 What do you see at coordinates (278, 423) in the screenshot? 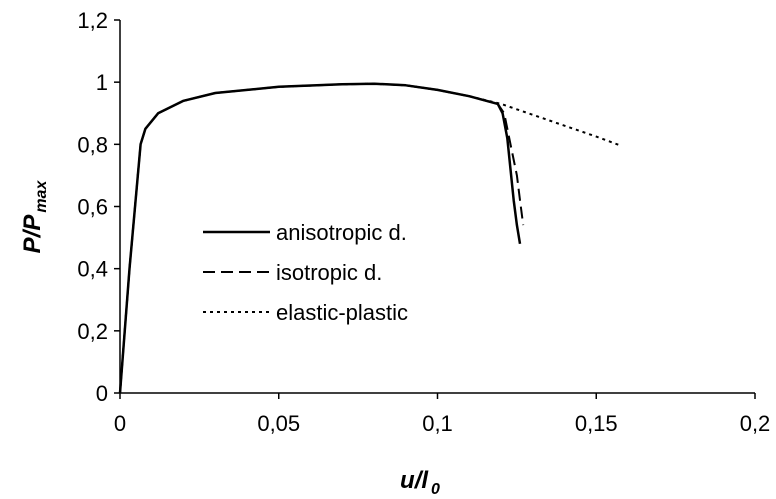
I see `x-tick-label: 0,05` at bounding box center [278, 423].